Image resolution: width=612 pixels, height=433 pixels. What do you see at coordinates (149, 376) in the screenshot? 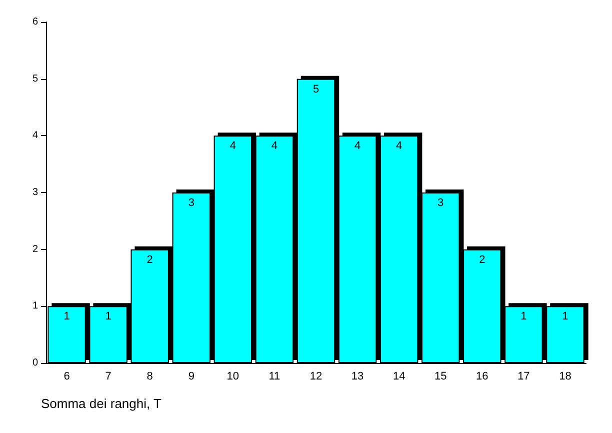
I see `x-tick-label: 8` at bounding box center [149, 376].